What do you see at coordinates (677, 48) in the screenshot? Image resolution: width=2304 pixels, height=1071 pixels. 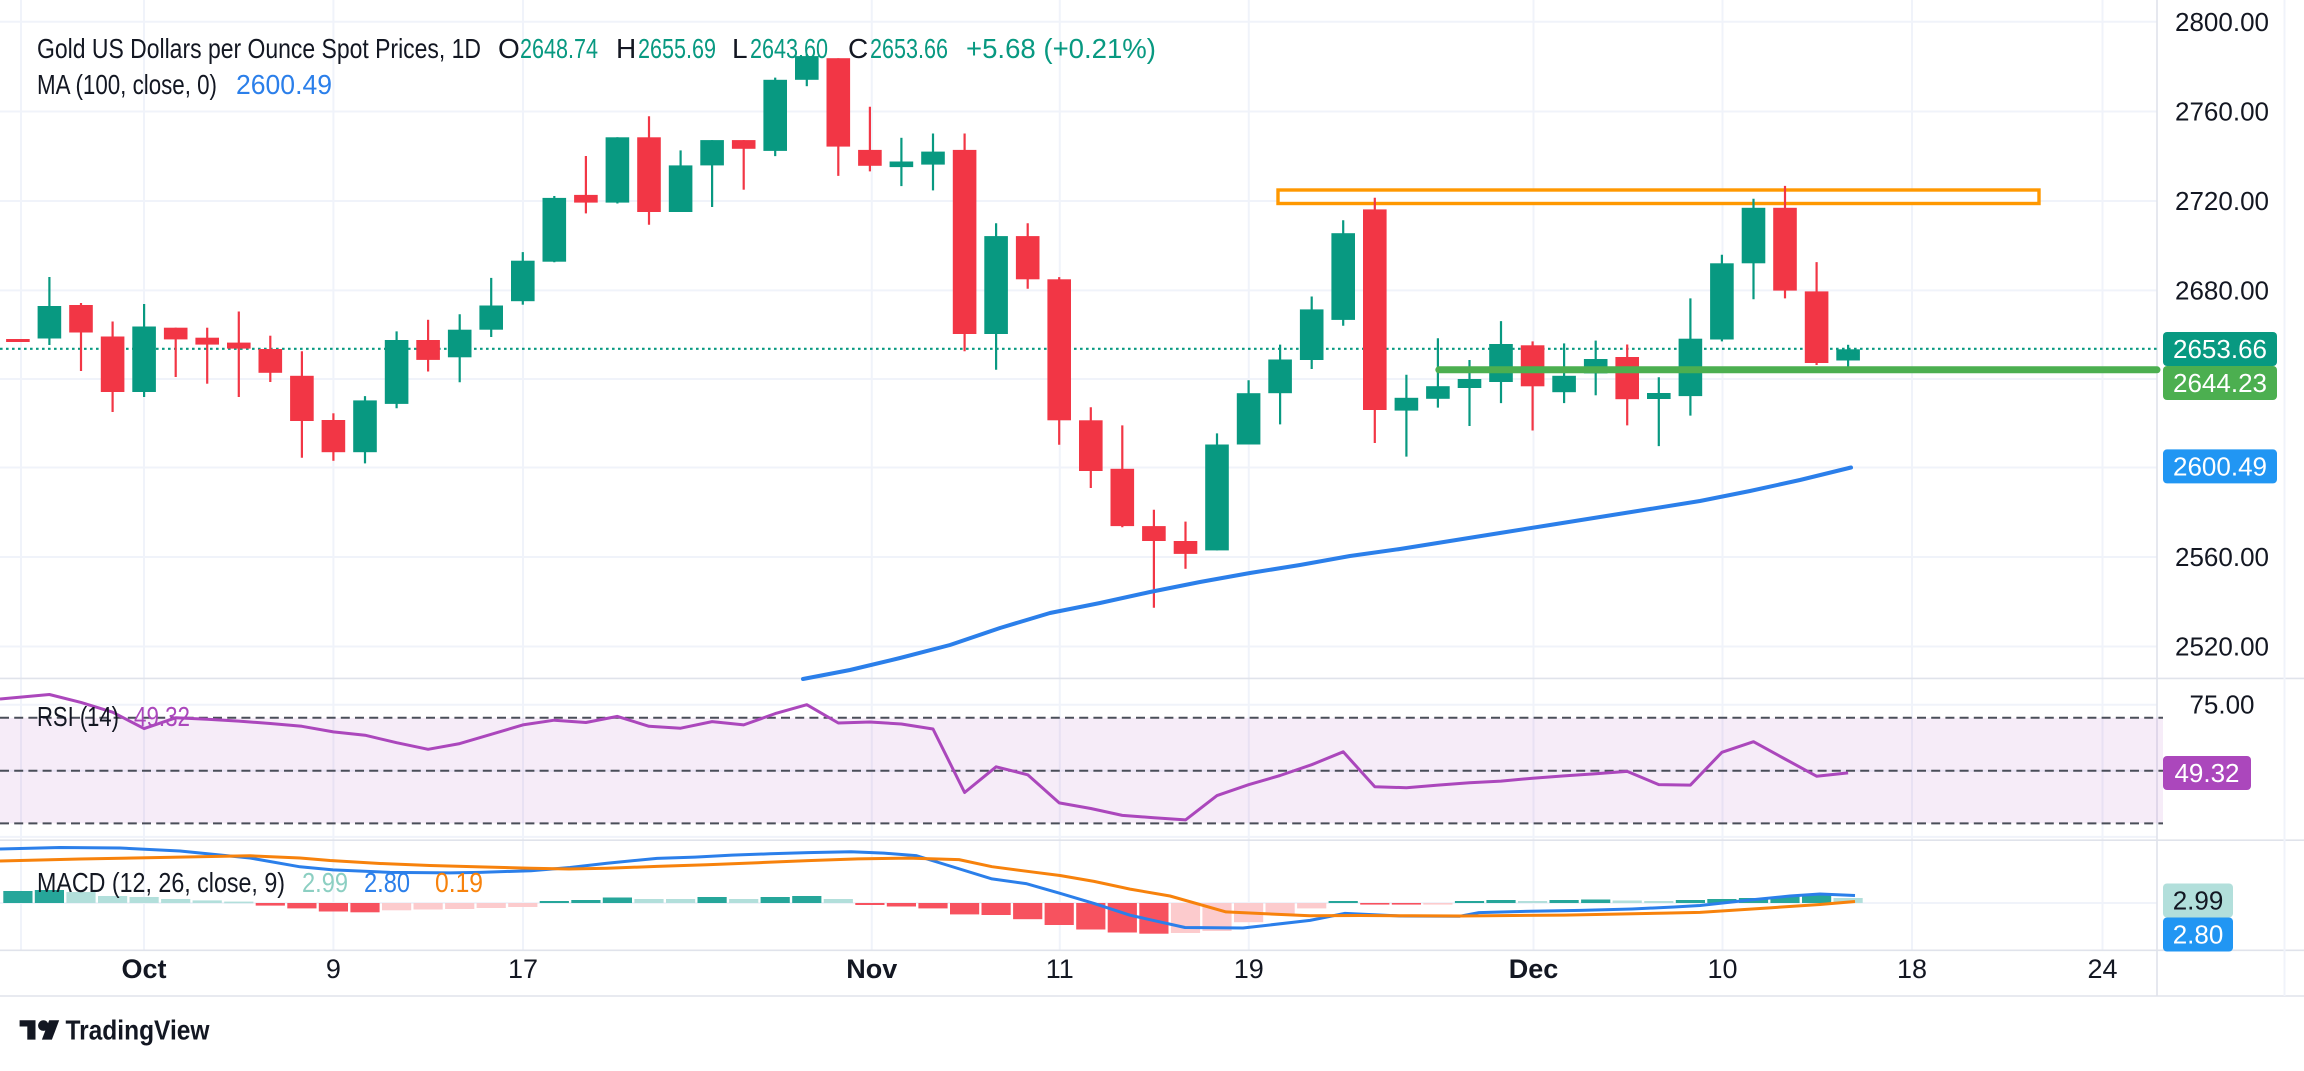 I see `svg-text: 2655.69` at bounding box center [677, 48].